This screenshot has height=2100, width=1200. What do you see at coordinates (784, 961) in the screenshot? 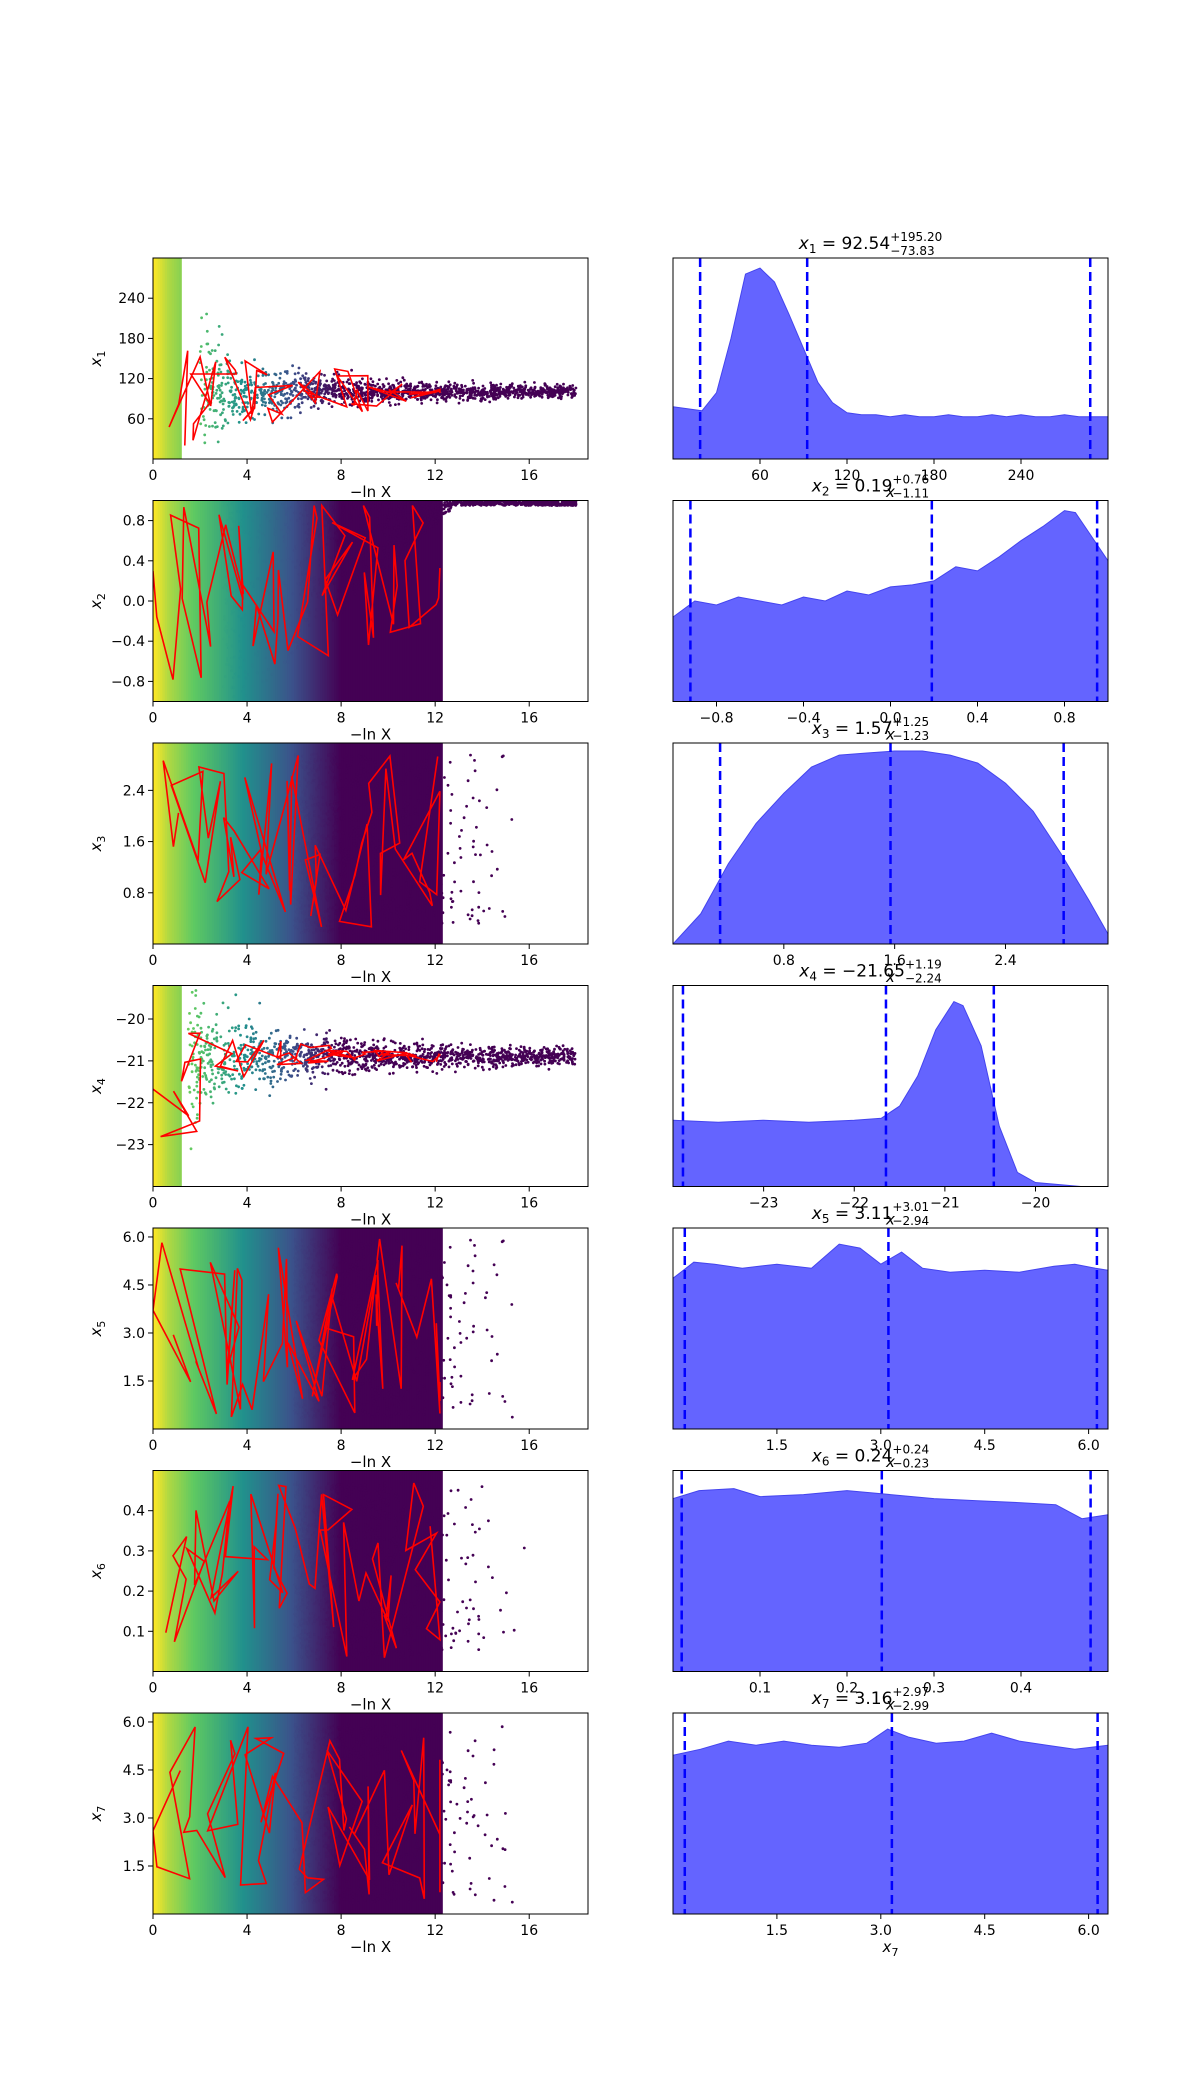
I see `posterior-xtick-label: 0.8` at bounding box center [784, 961].